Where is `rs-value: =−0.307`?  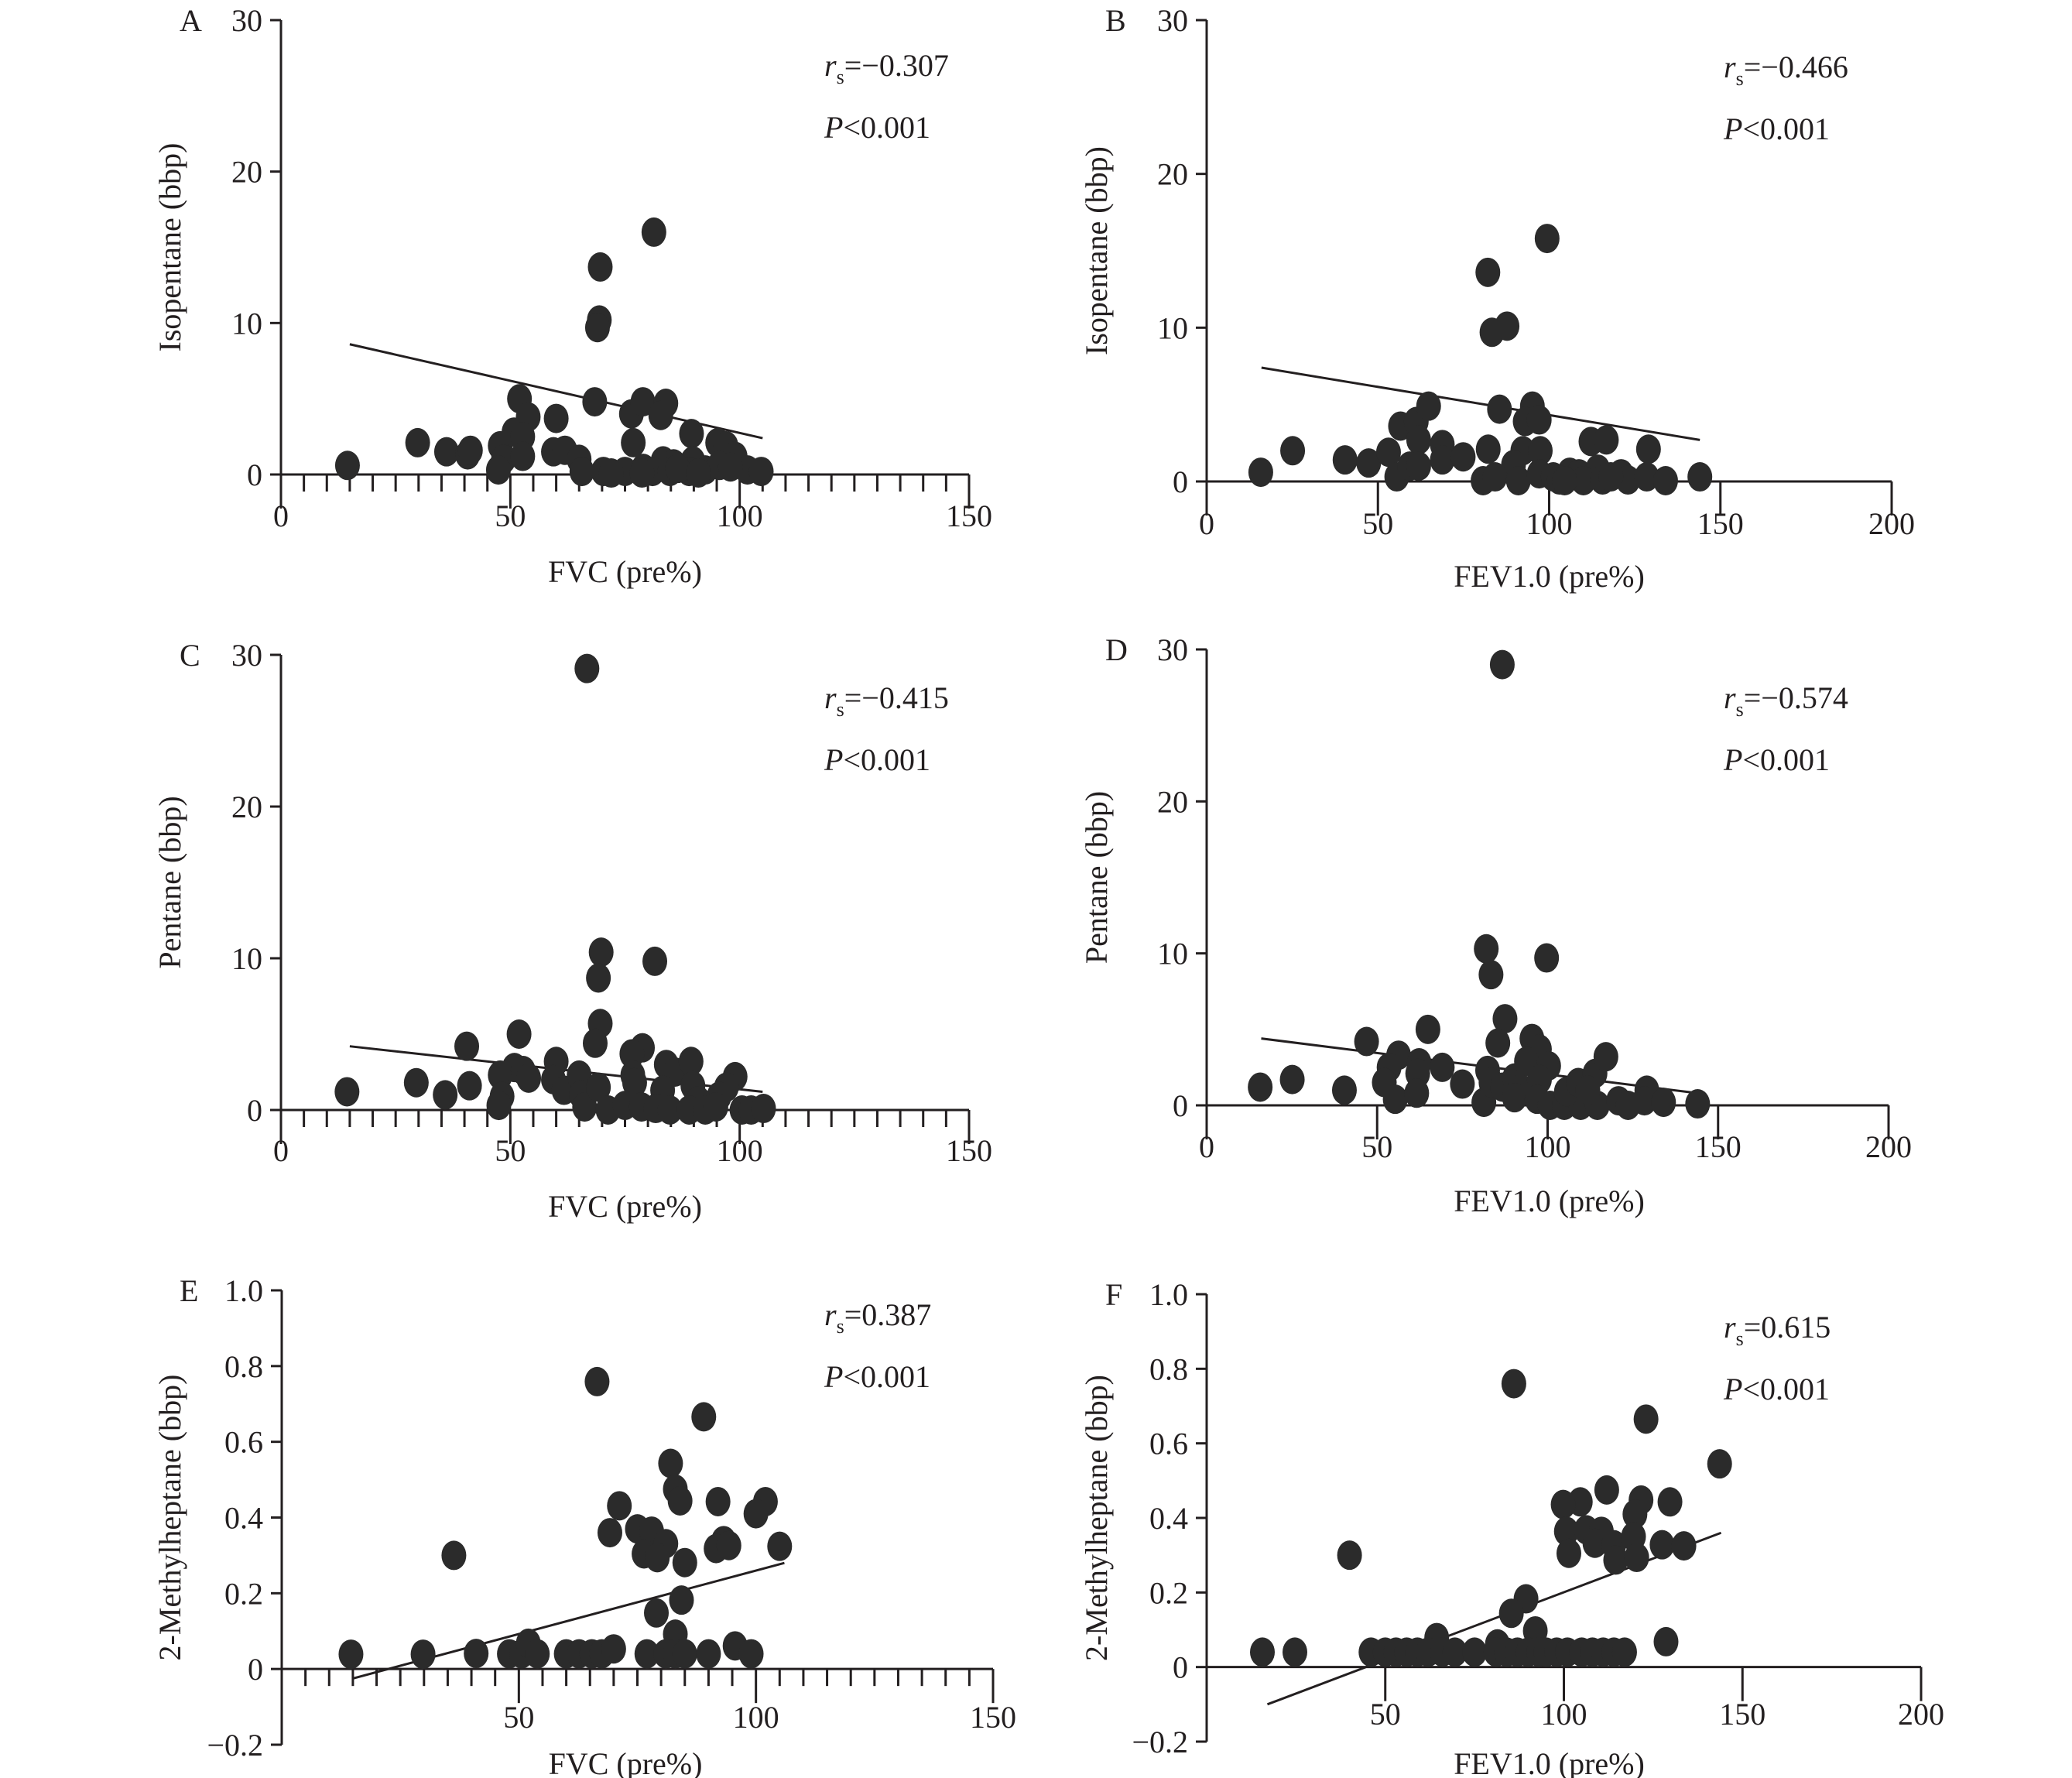
rs-value: =−0.307 is located at coordinates (896, 65).